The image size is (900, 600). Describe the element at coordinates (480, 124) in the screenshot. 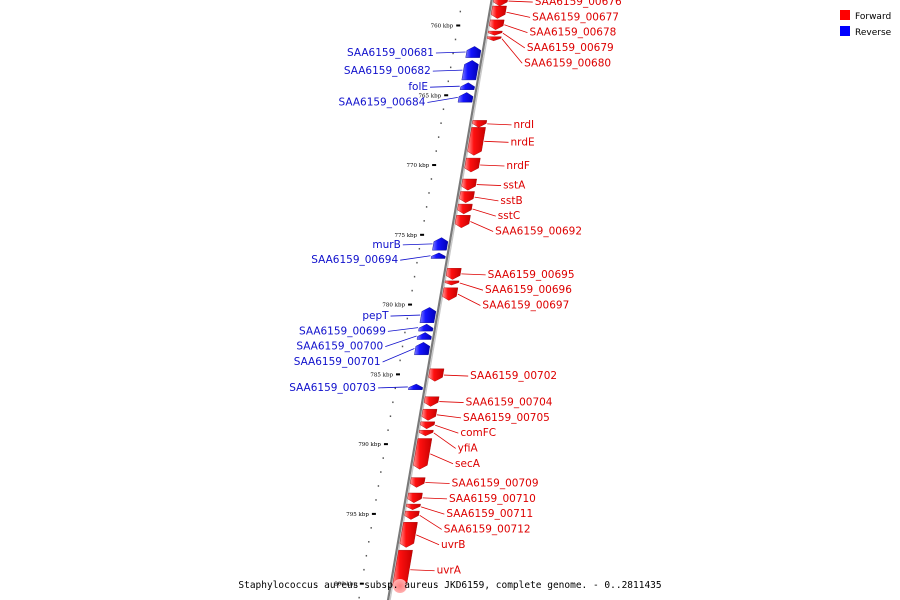

I see `gene-arrow-nrdI` at that location.